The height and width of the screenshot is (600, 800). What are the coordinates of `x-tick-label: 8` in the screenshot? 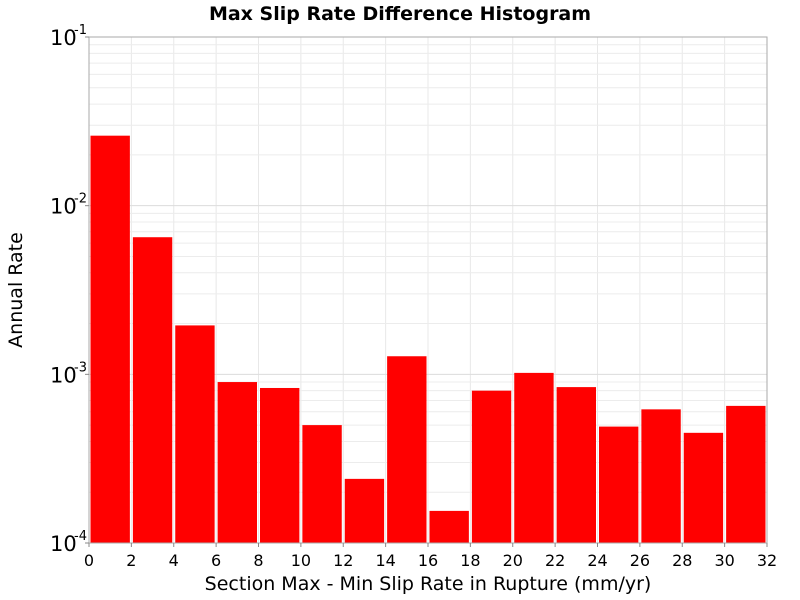 It's located at (258, 560).